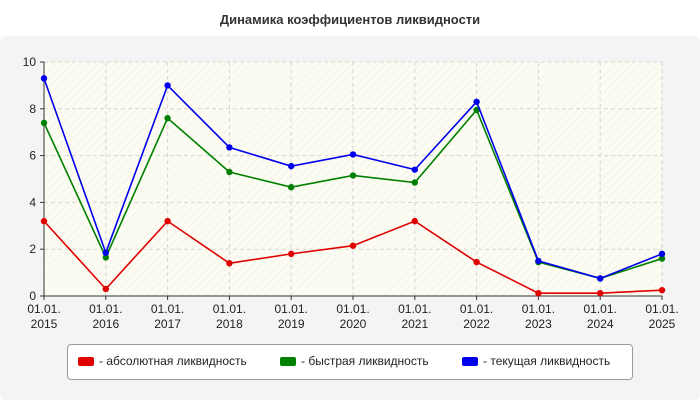 The height and width of the screenshot is (400, 700). What do you see at coordinates (600, 324) in the screenshot?
I see `x-tick-label: 2024` at bounding box center [600, 324].